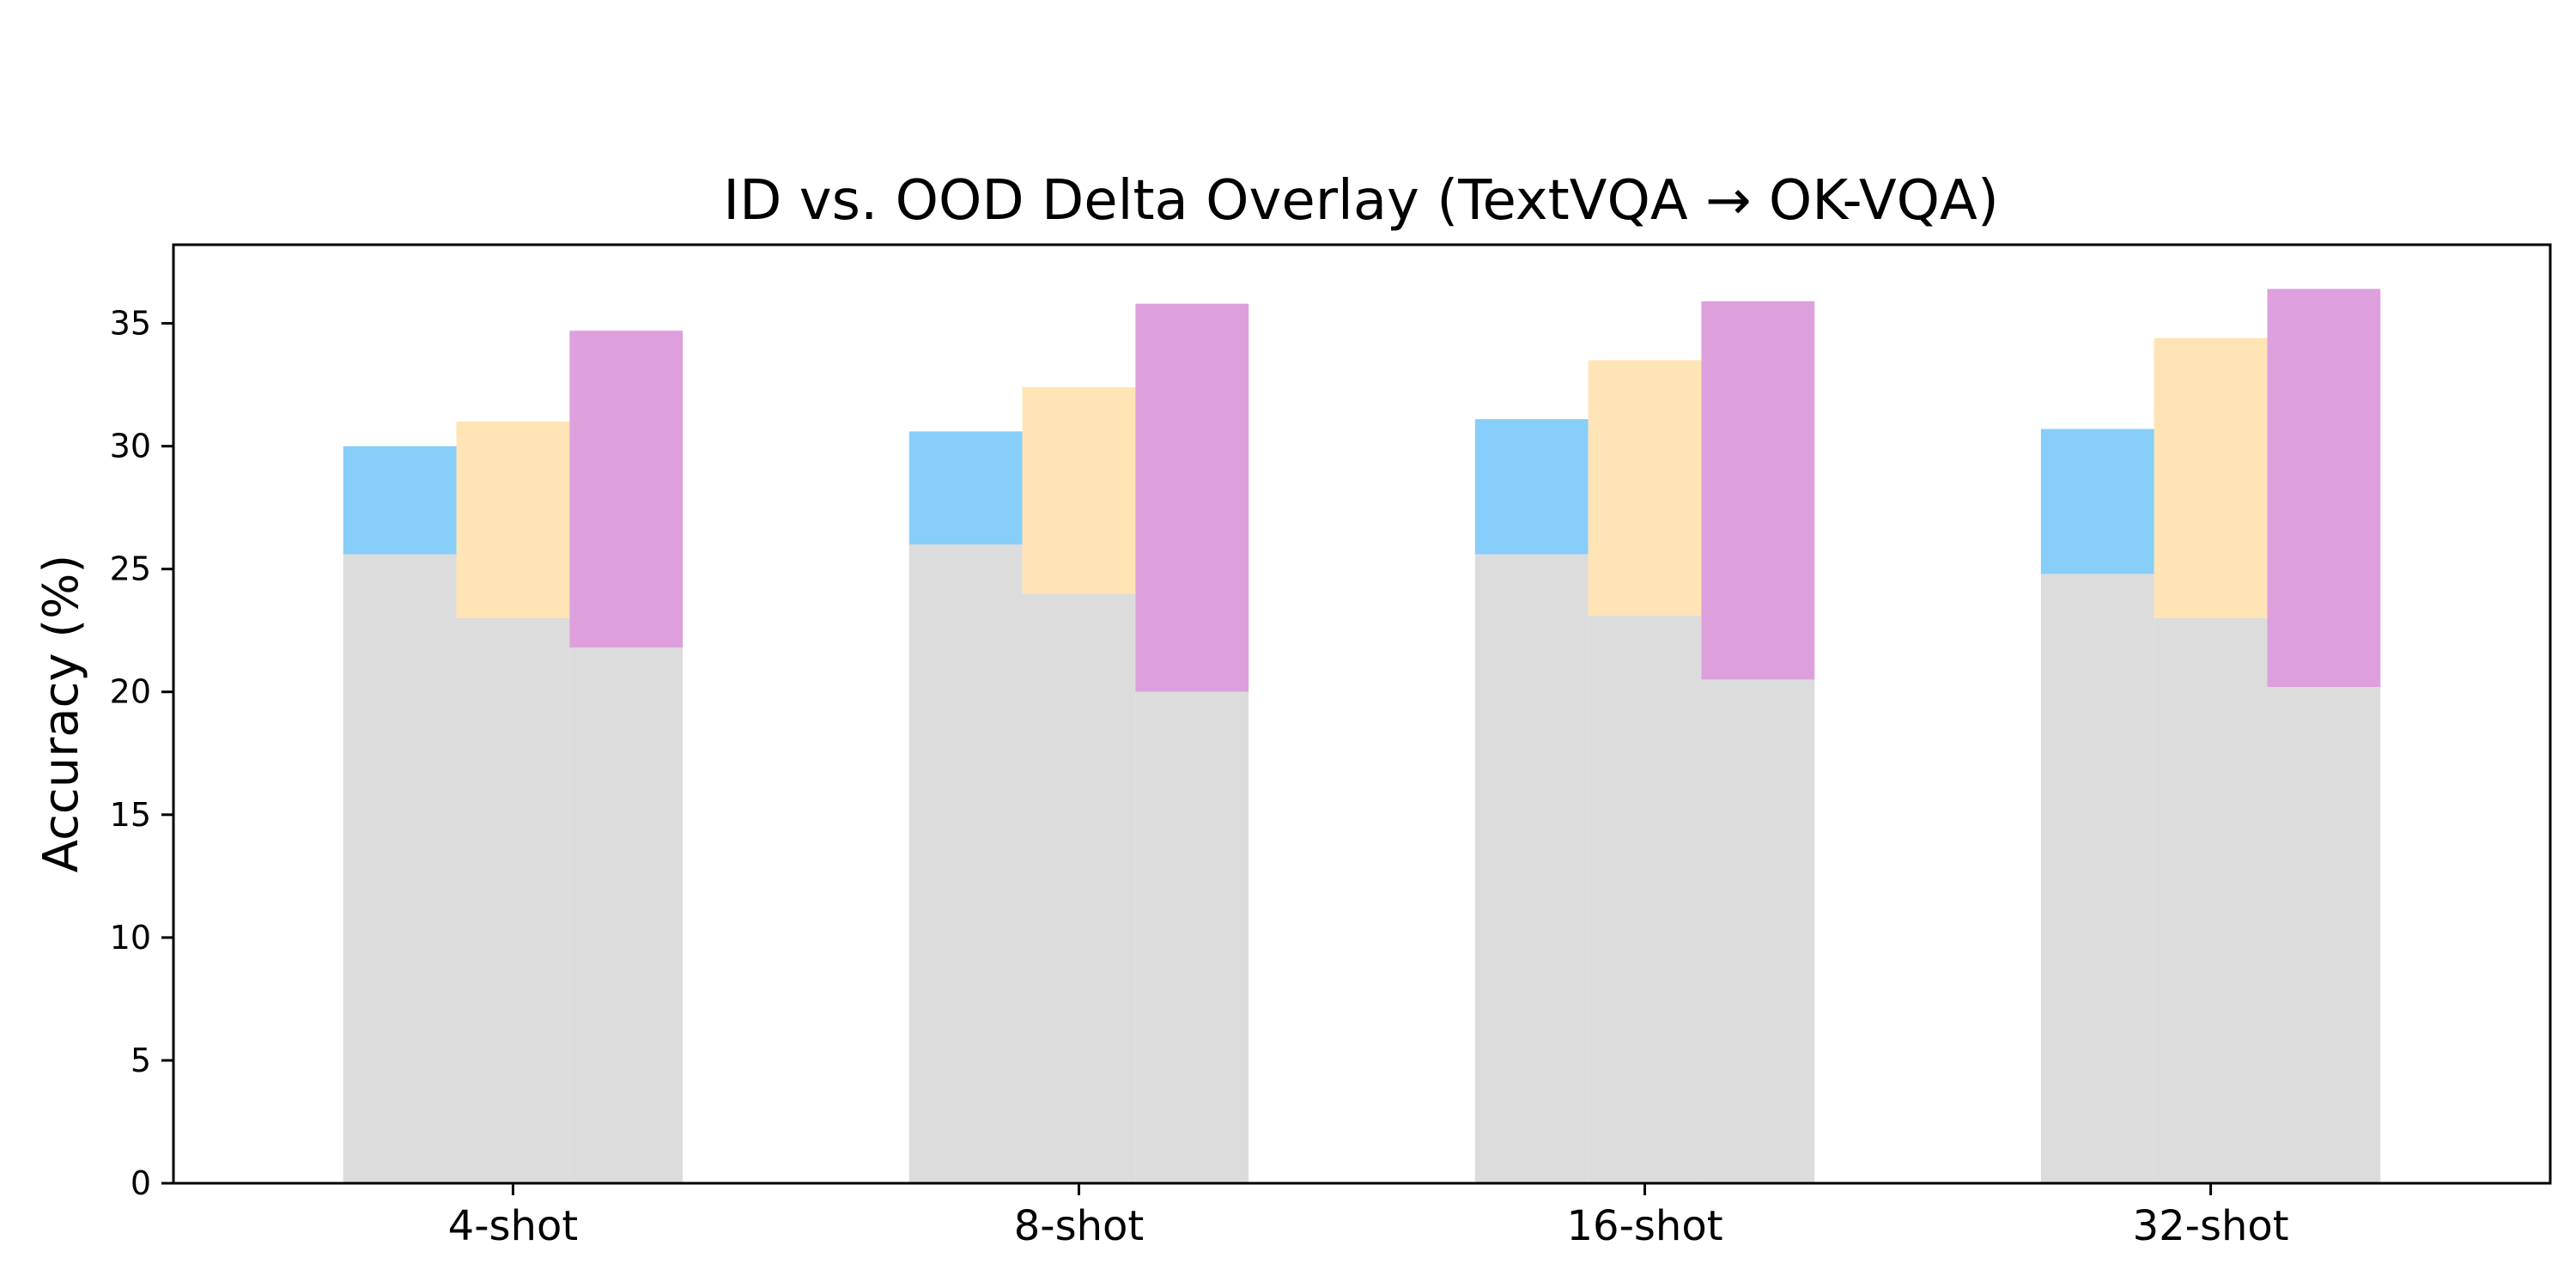  I want to click on x-tick-label: 16-shot, so click(1645, 1226).